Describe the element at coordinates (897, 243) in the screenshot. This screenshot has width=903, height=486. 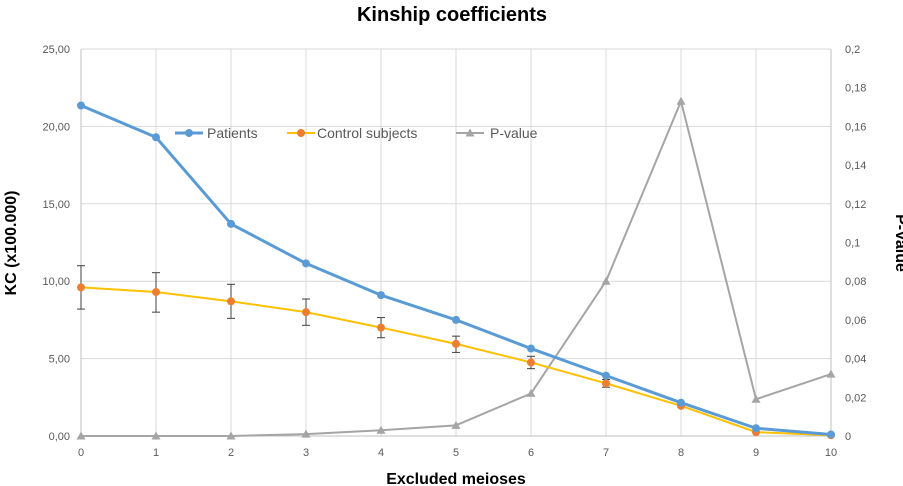
I see `y2-axis-title: P-Value` at that location.